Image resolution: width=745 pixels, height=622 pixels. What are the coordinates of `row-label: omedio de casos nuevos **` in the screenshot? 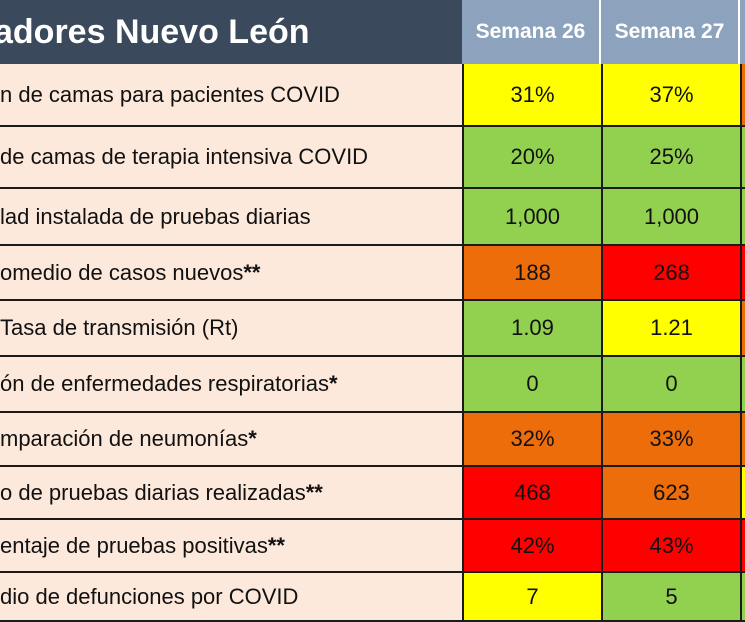 It's located at (231, 273).